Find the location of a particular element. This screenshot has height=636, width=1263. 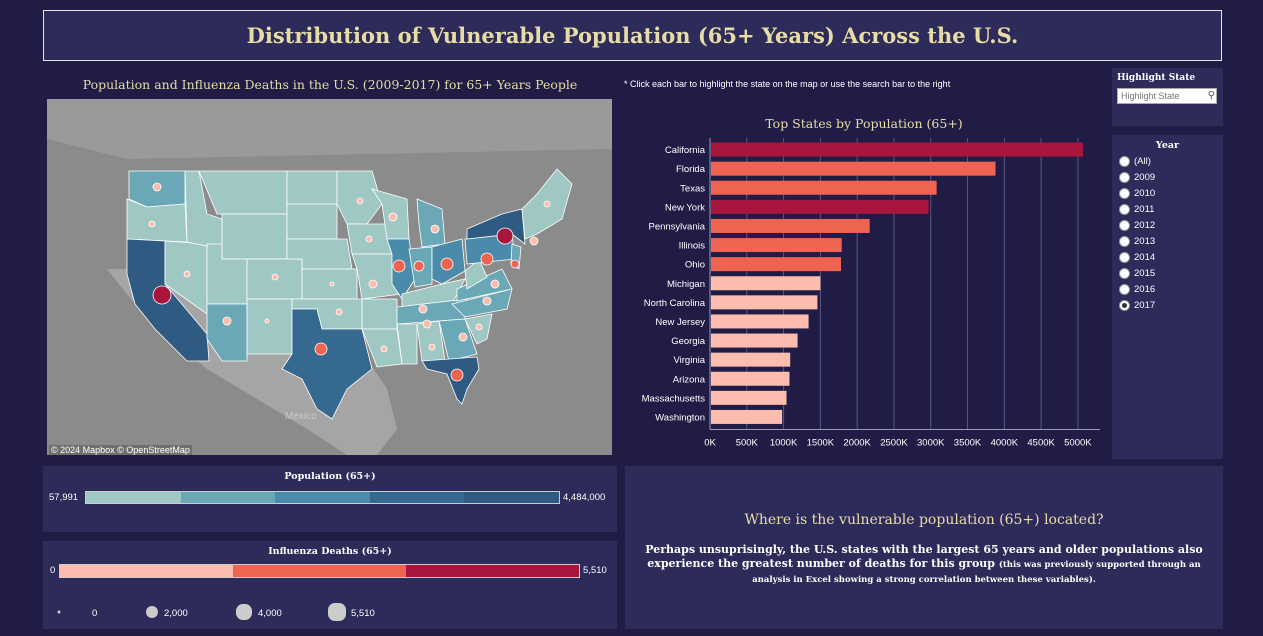

marker-oregon is located at coordinates (152, 224).